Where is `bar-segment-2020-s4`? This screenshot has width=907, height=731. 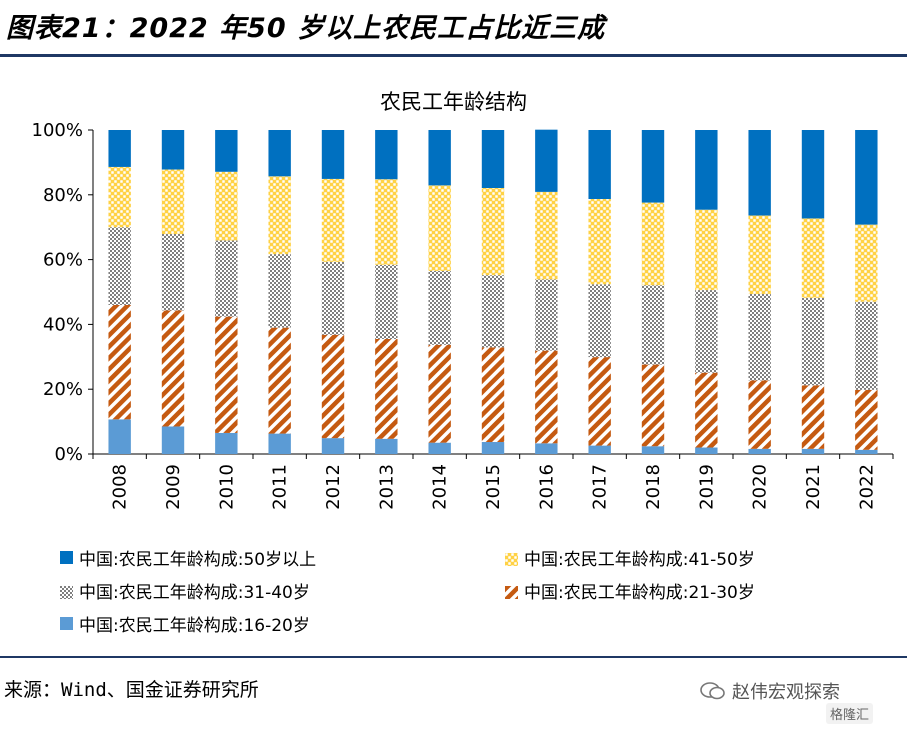 bar-segment-2020-s4 is located at coordinates (759, 173).